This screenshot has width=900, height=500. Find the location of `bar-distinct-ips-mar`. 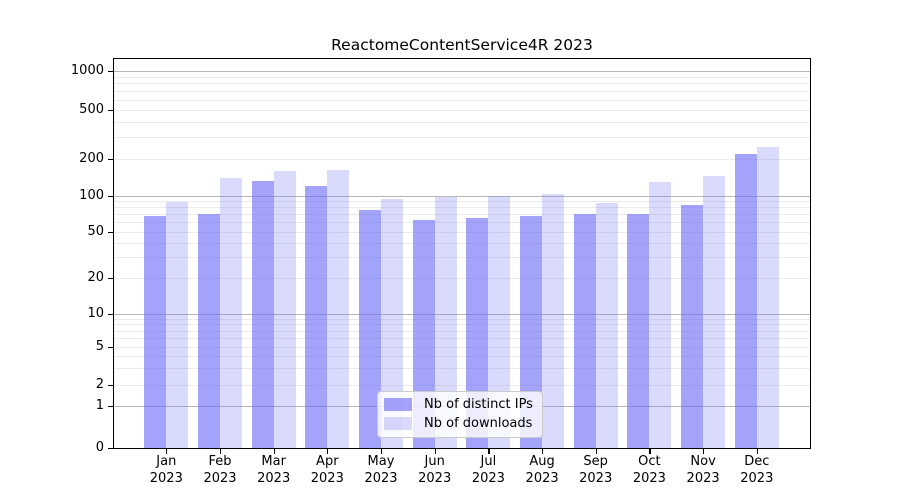

bar-distinct-ips-mar is located at coordinates (262, 314).